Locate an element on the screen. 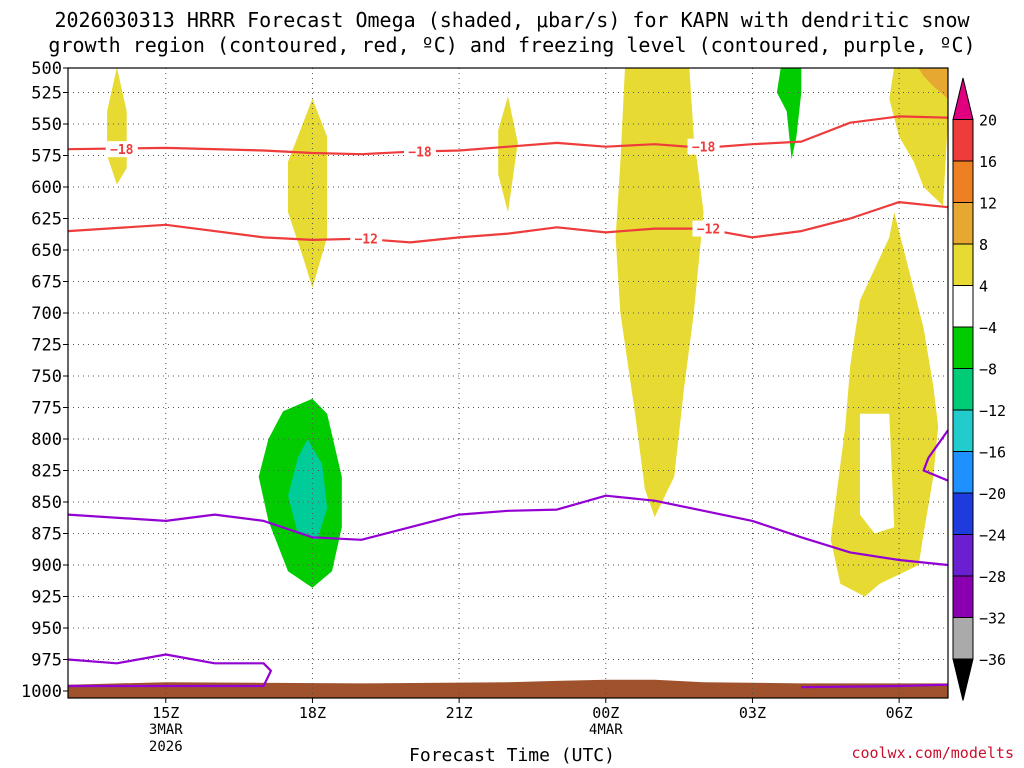  omega-hole-white-05z is located at coordinates (877, 473).